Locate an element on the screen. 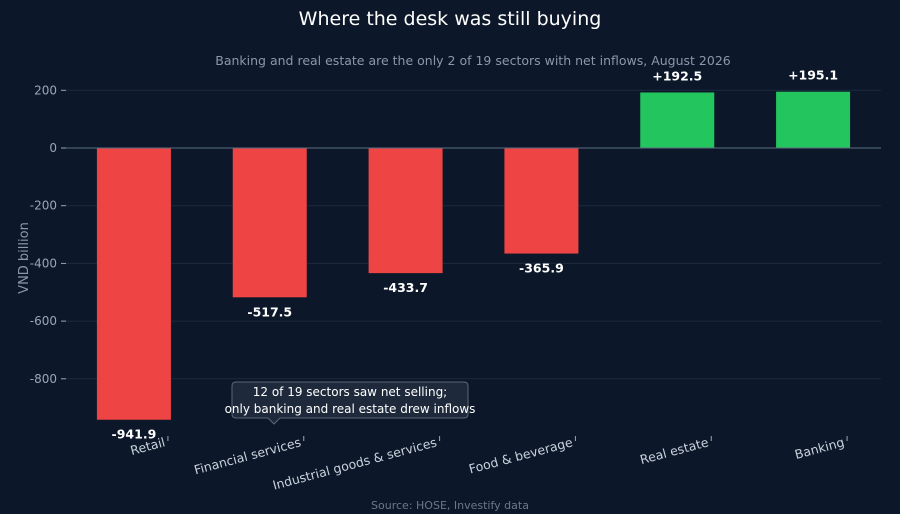 The image size is (900, 514). y-tick-label: -800 is located at coordinates (43, 379).